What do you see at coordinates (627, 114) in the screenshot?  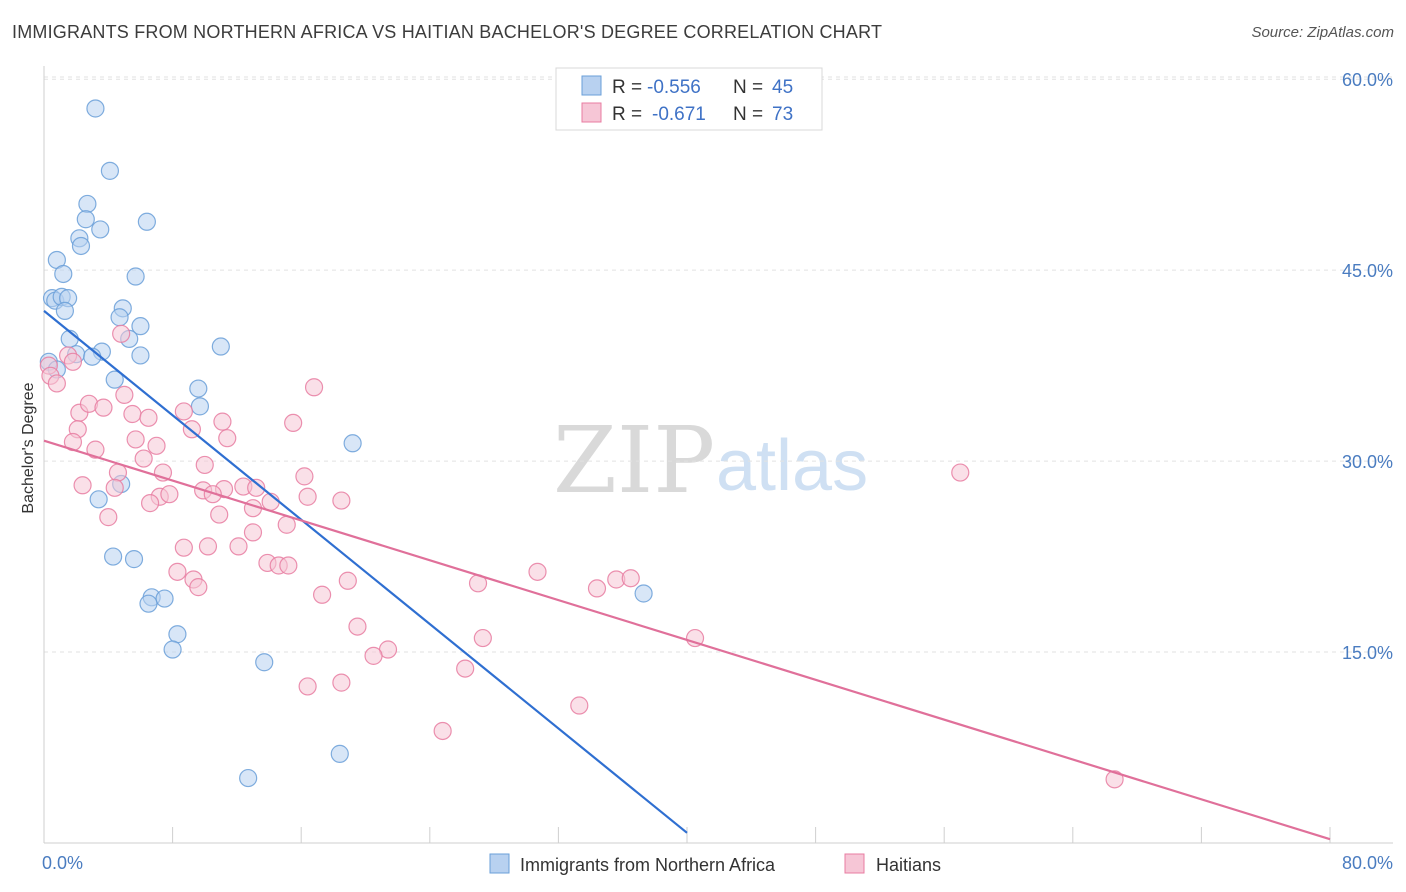 I see `legend-r-label-2: R =` at bounding box center [627, 114].